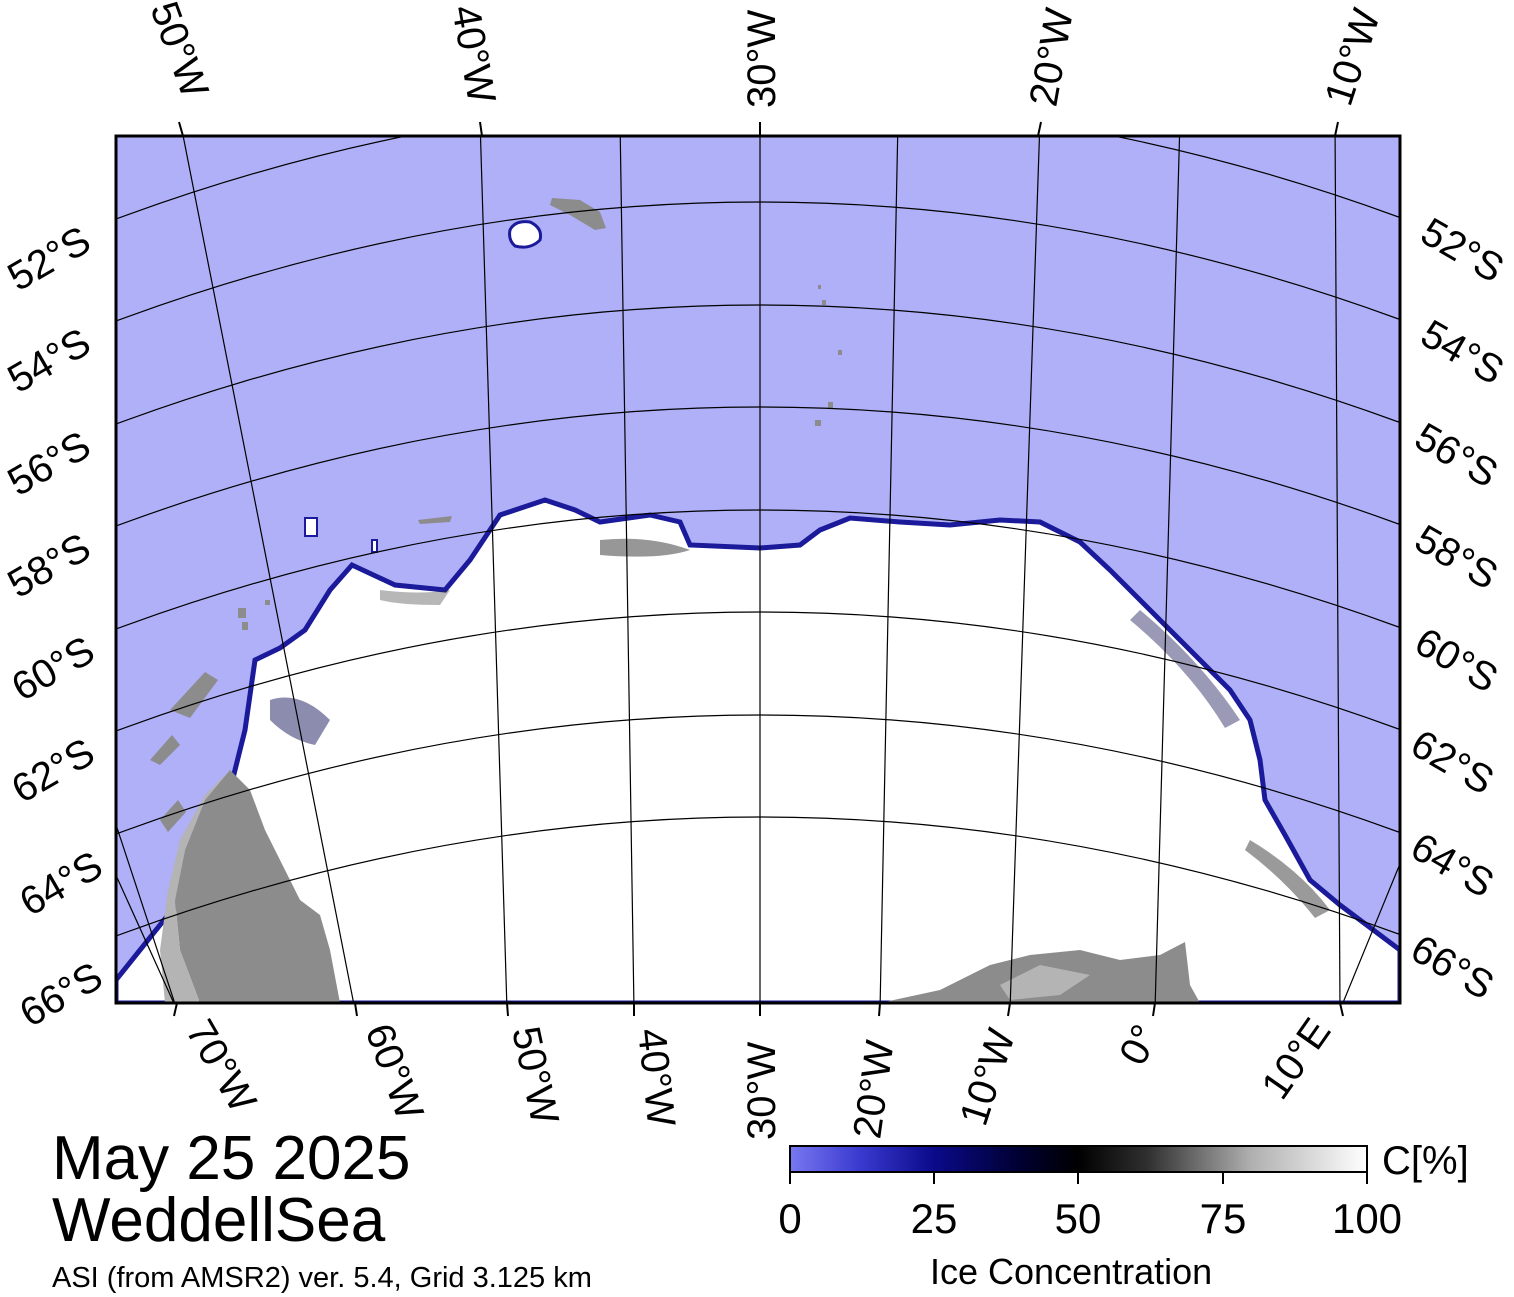 This screenshot has height=1297, width=1514. What do you see at coordinates (1139, 1045) in the screenshot?
I see `longitude-label-bottom: 0°` at bounding box center [1139, 1045].